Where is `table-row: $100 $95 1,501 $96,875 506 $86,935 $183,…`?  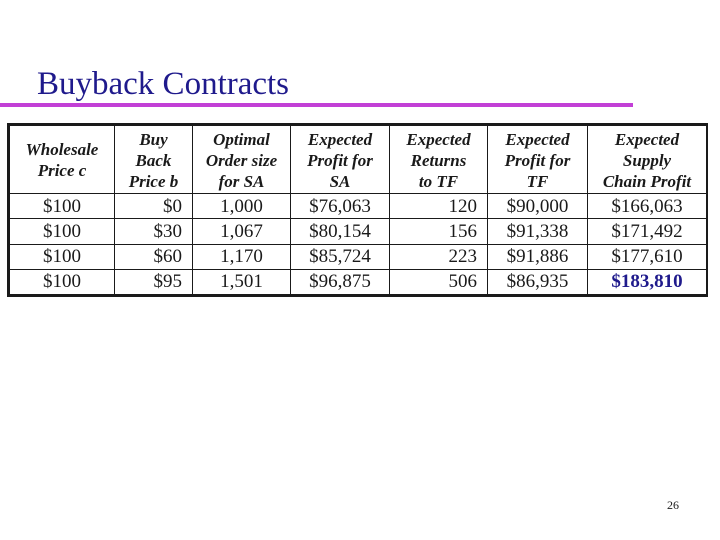 table-row: $100 $95 1,501 $96,875 506 $86,935 $183,… is located at coordinates (358, 282).